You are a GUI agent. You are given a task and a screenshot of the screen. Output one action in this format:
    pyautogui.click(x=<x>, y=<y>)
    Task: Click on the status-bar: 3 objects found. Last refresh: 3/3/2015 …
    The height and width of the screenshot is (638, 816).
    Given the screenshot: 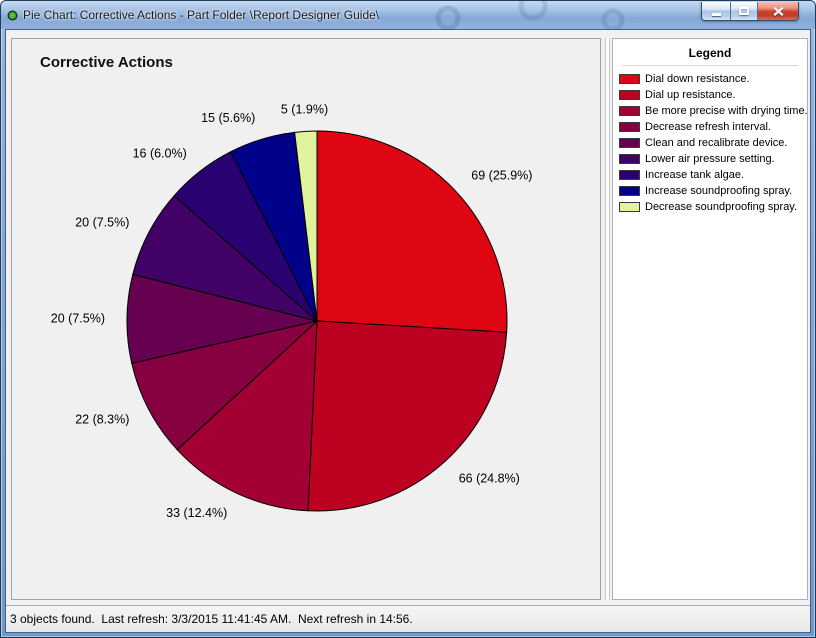 What is the action you would take?
    pyautogui.click(x=408, y=618)
    